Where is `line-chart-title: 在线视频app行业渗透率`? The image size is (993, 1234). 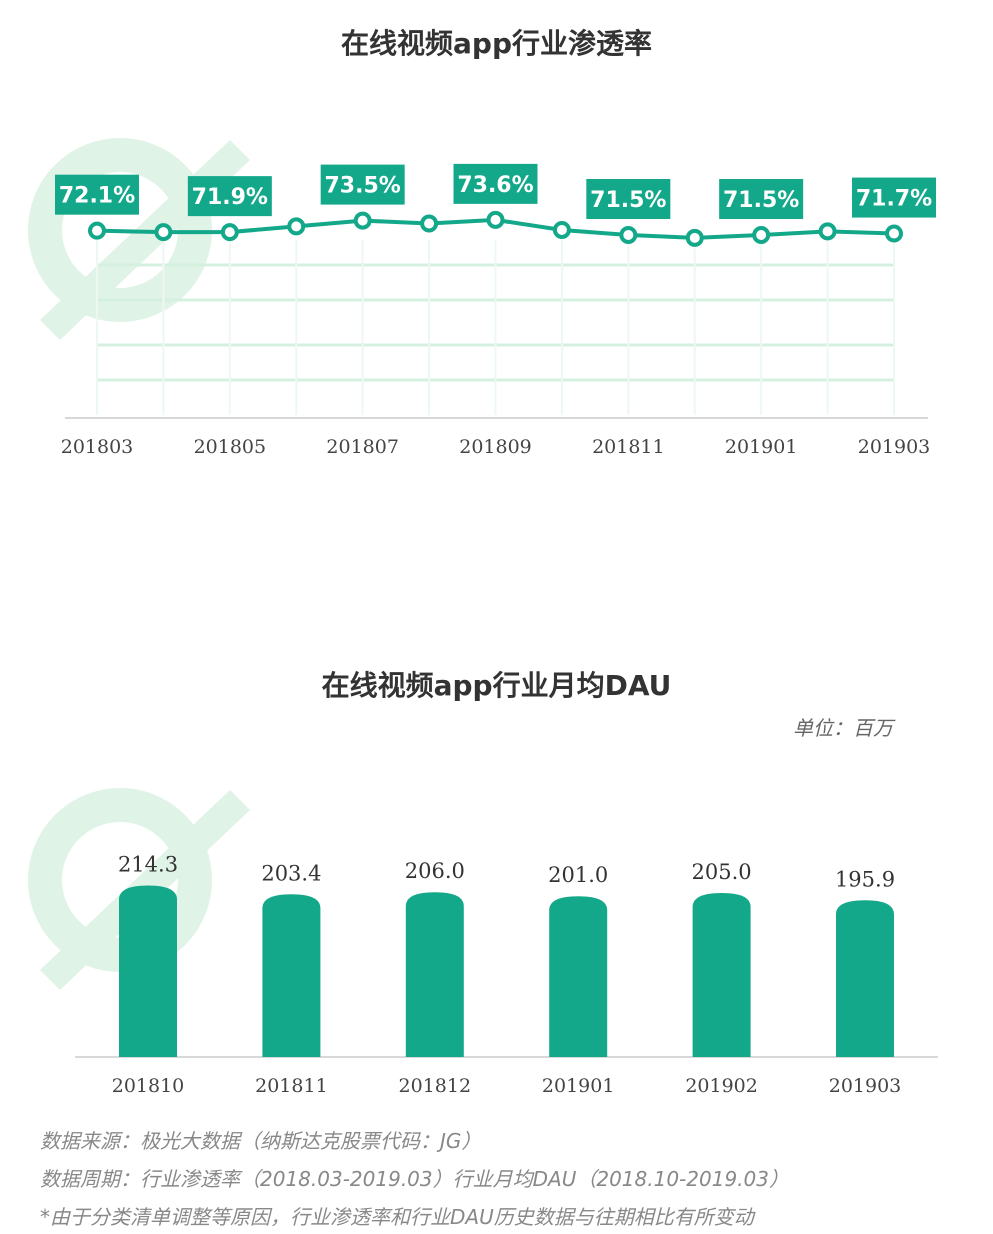
line-chart-title: 在线视频app行业渗透率 is located at coordinates (496, 43).